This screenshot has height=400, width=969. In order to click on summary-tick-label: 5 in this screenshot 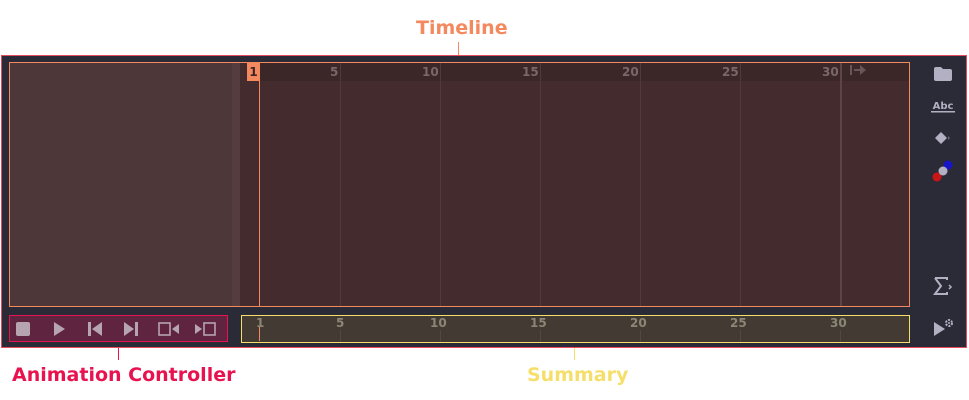, I will do `click(340, 323)`.